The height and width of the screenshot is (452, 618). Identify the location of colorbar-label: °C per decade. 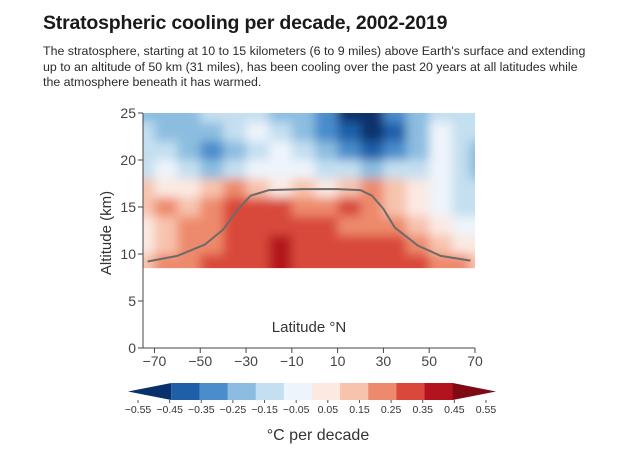
(318, 435).